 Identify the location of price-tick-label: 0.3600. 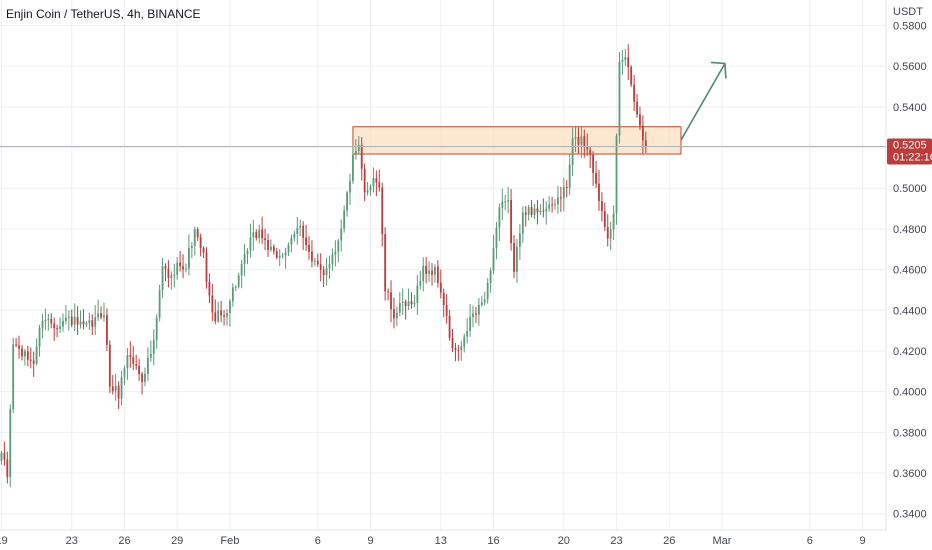
(910, 474).